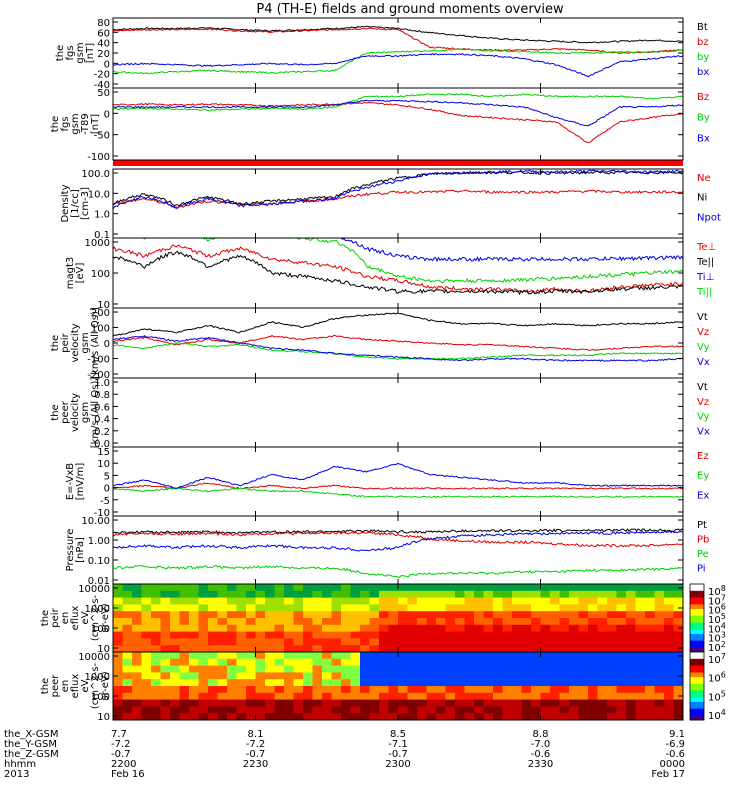  What do you see at coordinates (102, 432) in the screenshot?
I see `y-tick-label: 0.2` at bounding box center [102, 432].